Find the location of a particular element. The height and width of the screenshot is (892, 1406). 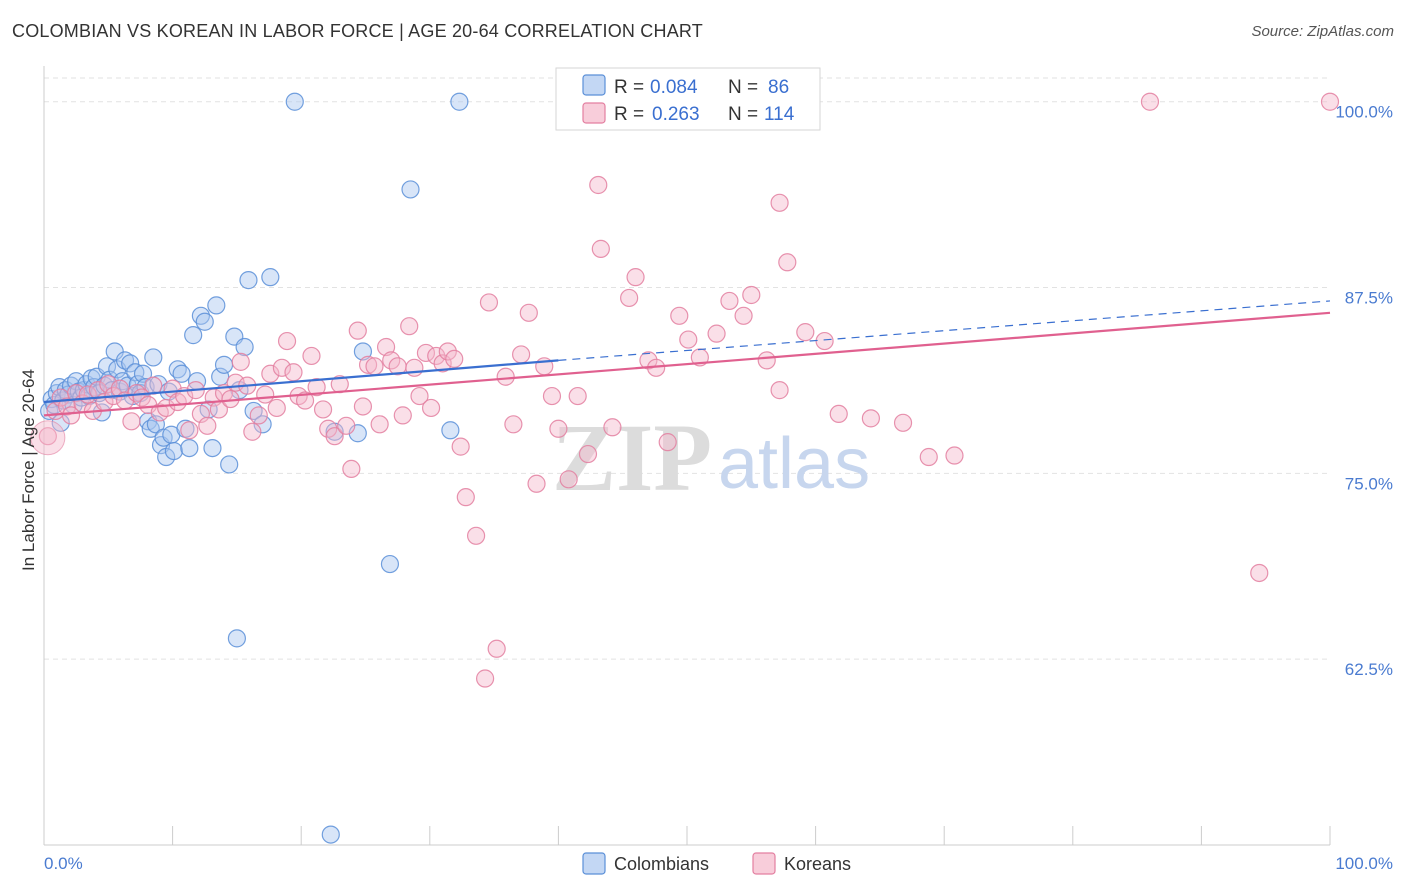

legend-r-value-colombians: 0.084 is located at coordinates (674, 87).